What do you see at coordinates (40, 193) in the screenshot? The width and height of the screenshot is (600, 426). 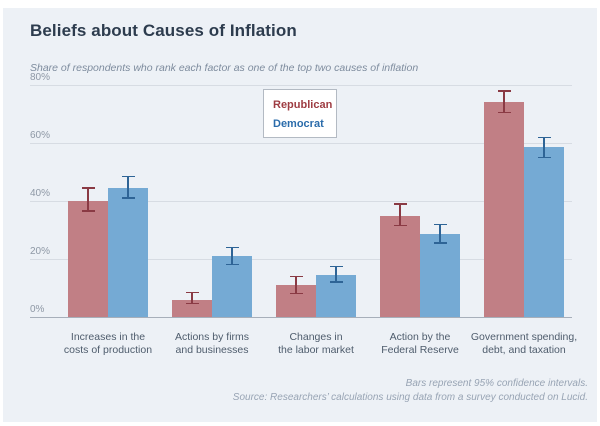 I see `y-axis-tick-40: 40%` at bounding box center [40, 193].